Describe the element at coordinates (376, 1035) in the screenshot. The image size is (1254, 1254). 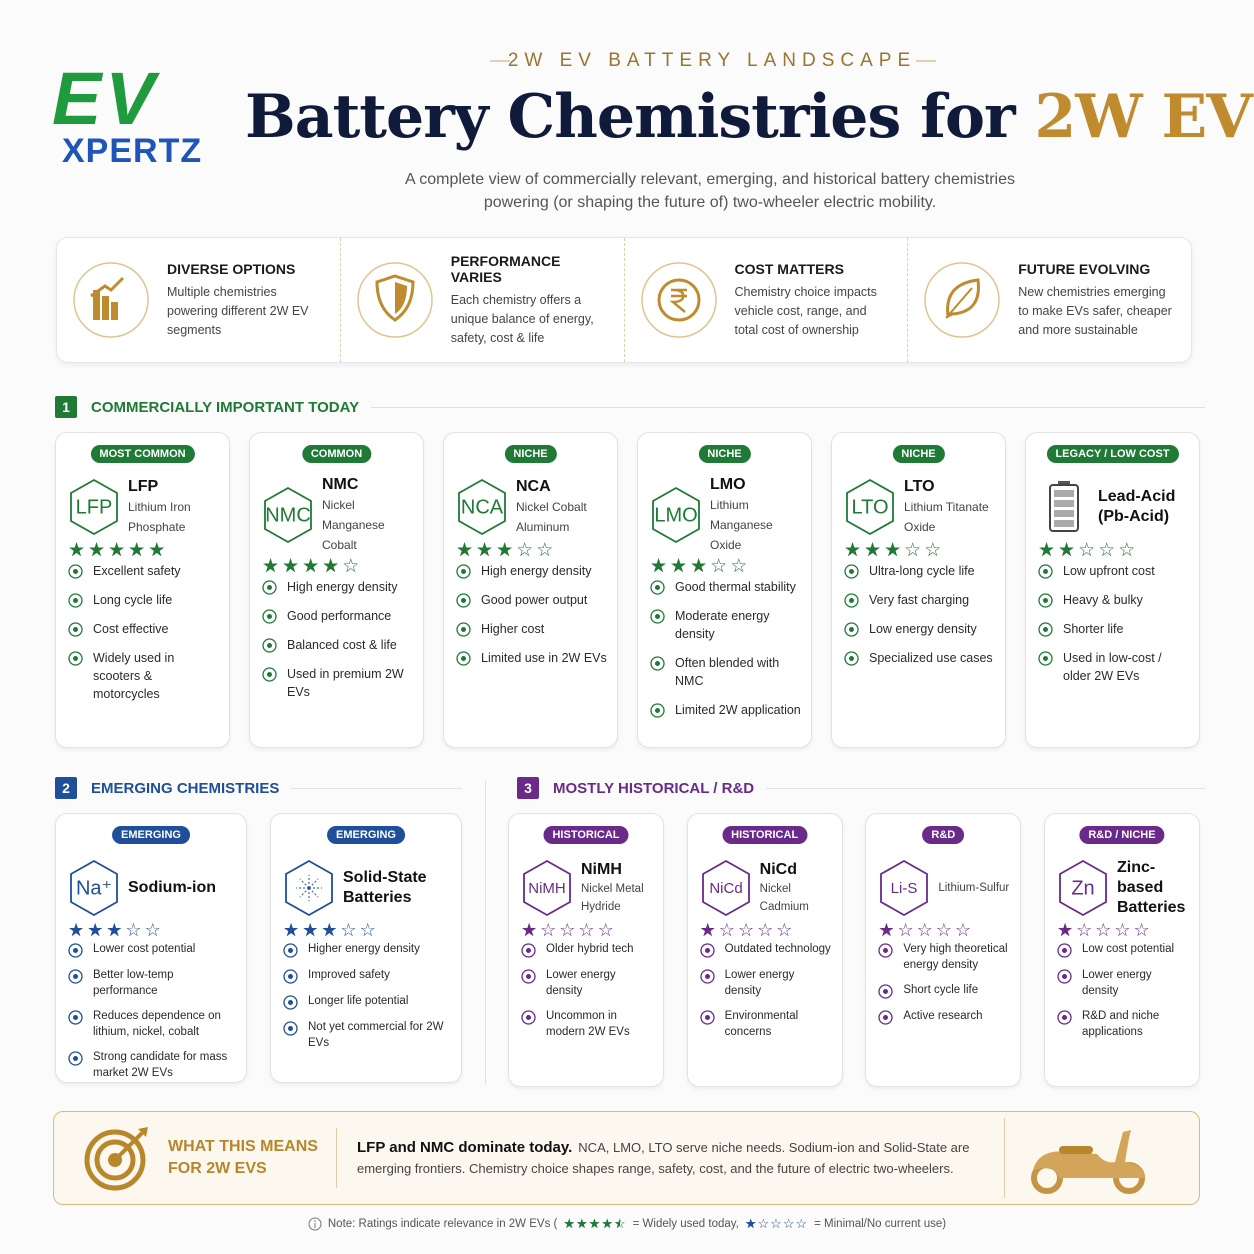
I see `point-text: Not yet commercial for 2W EVs` at that location.